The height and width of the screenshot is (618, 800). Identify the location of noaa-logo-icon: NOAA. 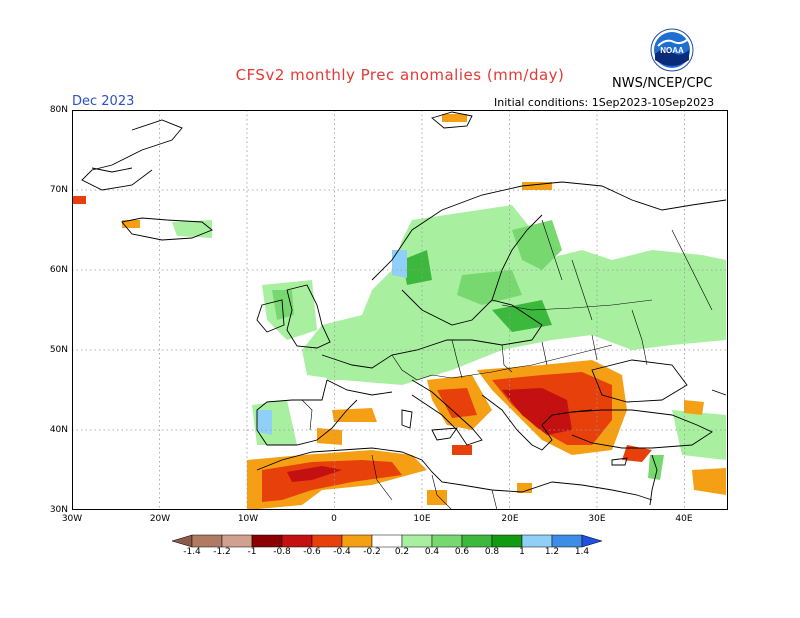
(672, 50).